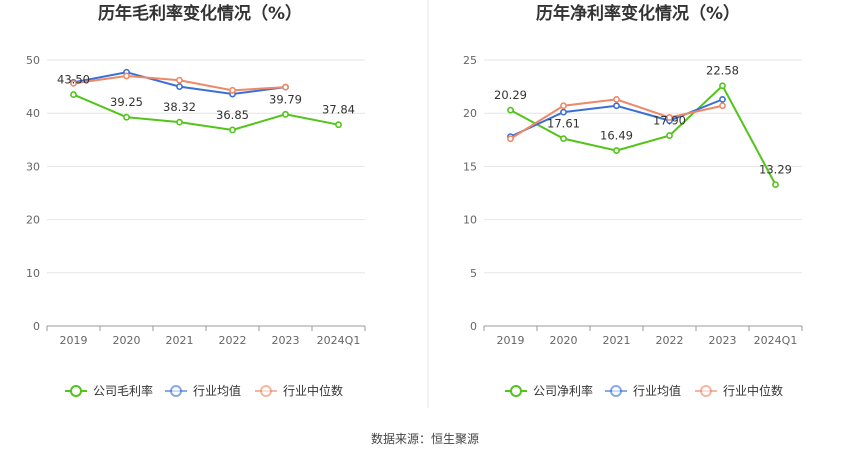  I want to click on y-tick-label: 5, so click(473, 273).